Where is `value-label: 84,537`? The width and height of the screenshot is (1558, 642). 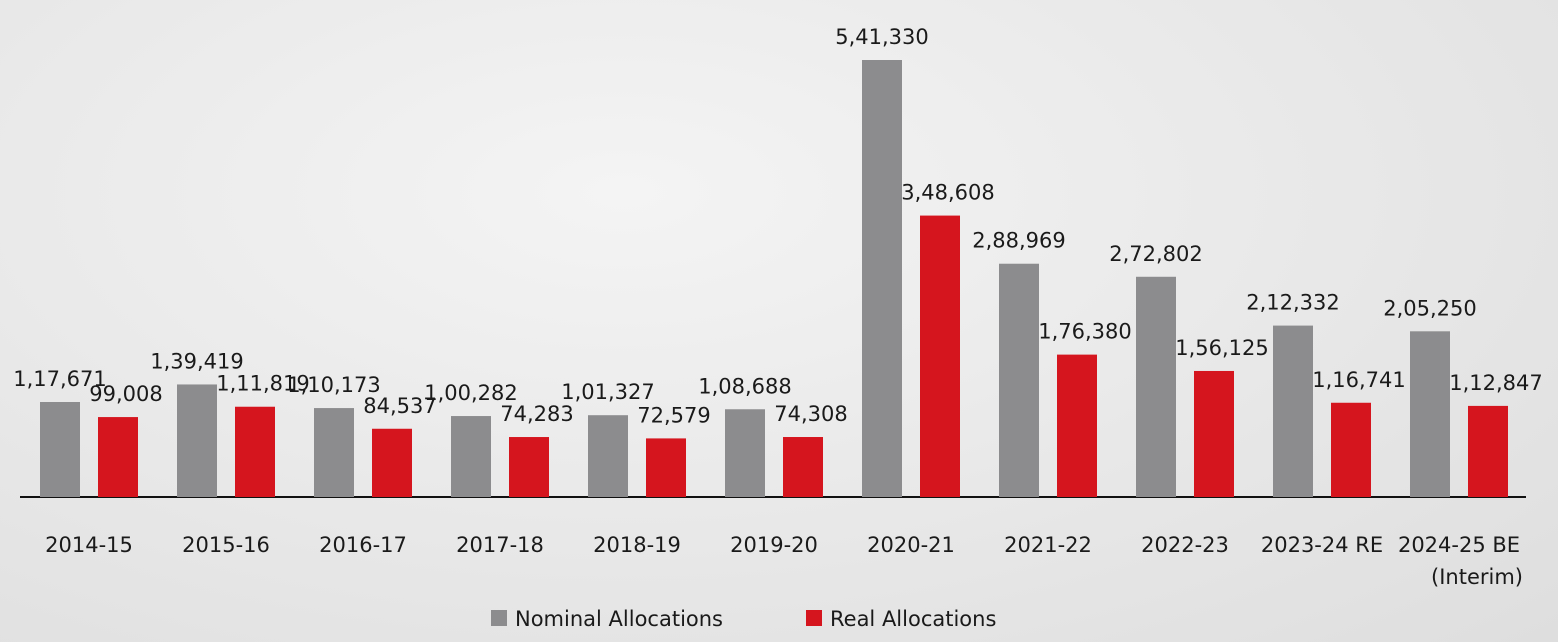 value-label: 84,537 is located at coordinates (399, 406).